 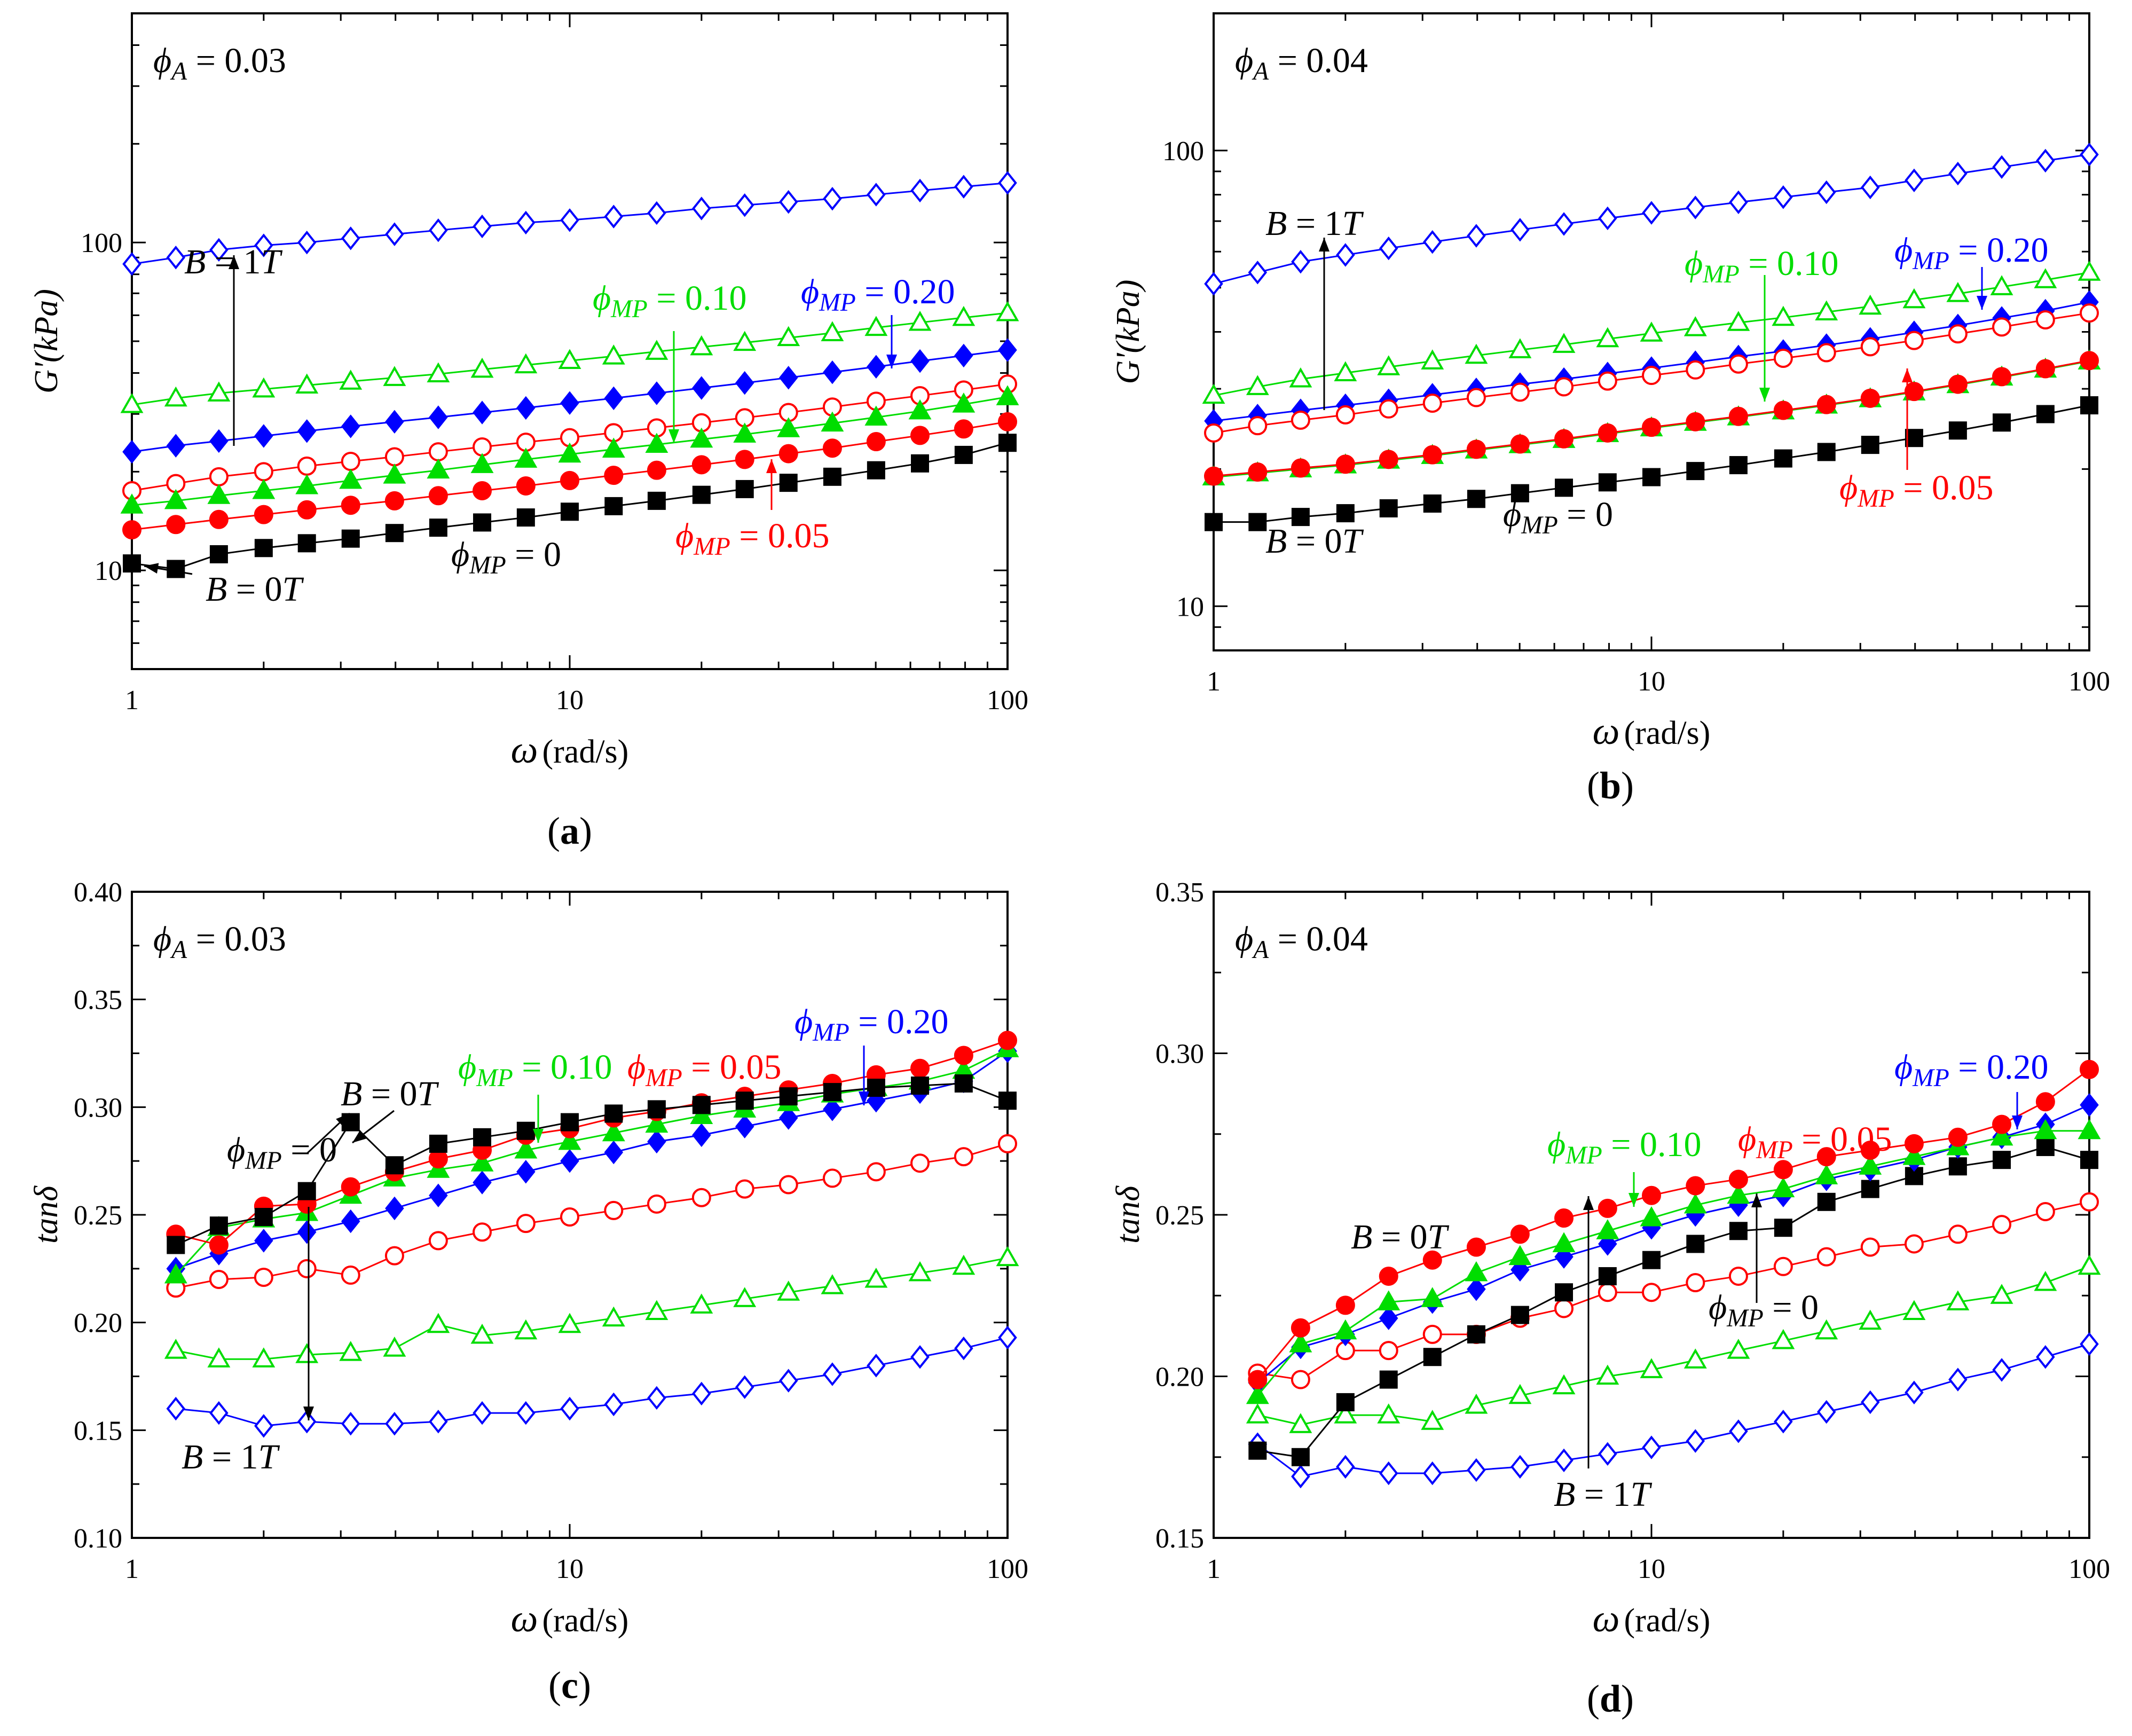 What do you see at coordinates (1400, 1236) in the screenshot?
I see `annotation-b0t: B = 0T` at bounding box center [1400, 1236].